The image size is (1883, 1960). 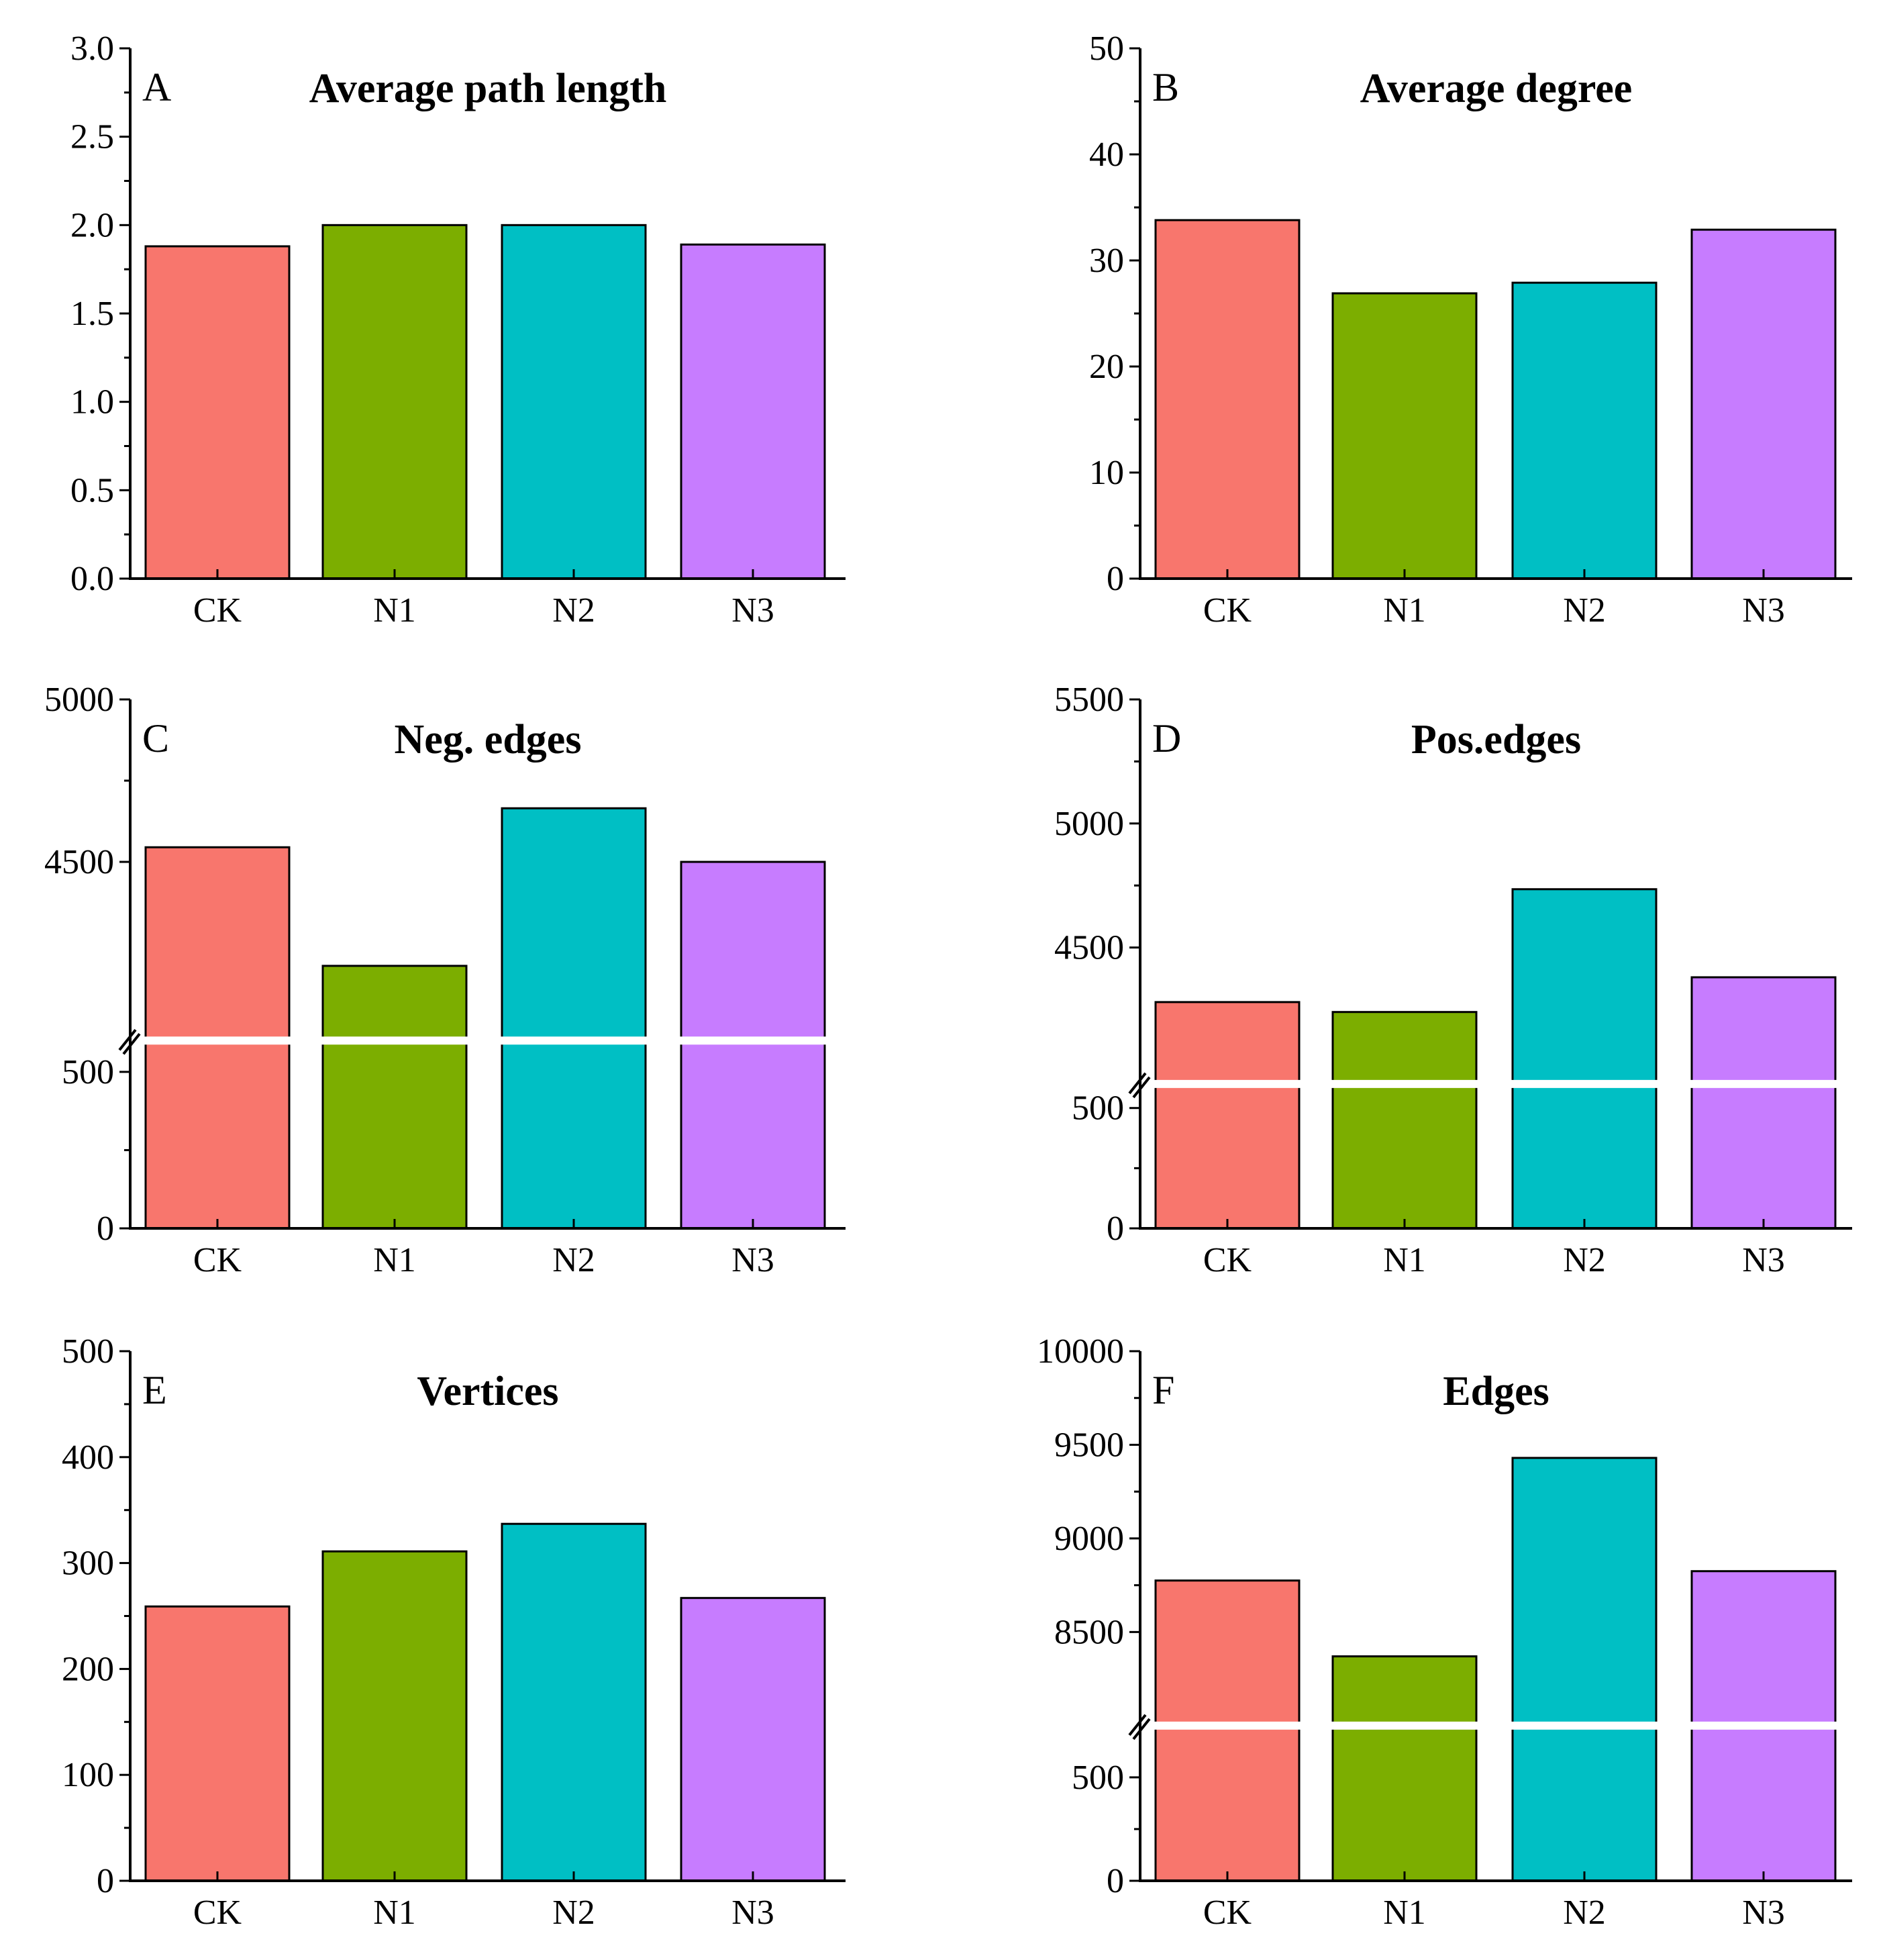 I want to click on chart-title: Average degree, so click(x=1496, y=88).